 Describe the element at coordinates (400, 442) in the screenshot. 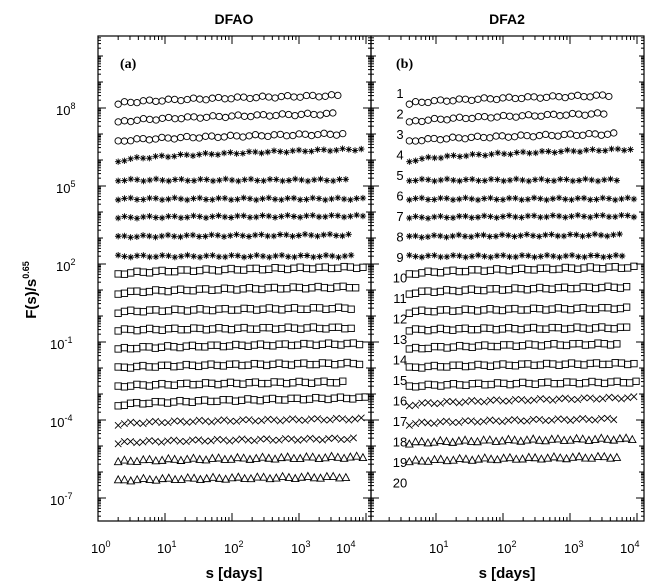

I see `series-number-label: 18` at that location.